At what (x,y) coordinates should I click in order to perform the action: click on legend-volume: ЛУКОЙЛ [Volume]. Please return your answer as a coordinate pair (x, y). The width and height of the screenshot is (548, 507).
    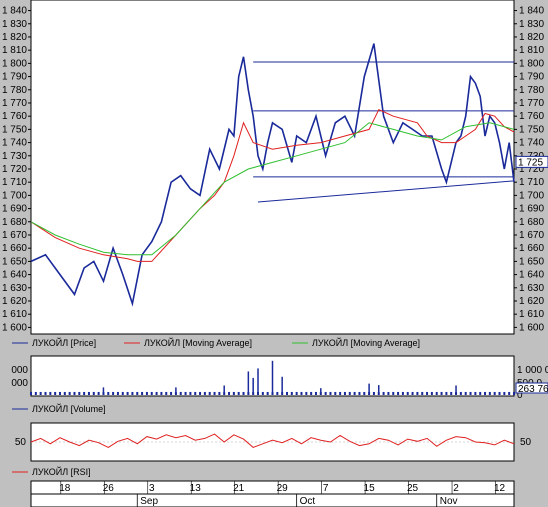
    Looking at the image, I should click on (69, 408).